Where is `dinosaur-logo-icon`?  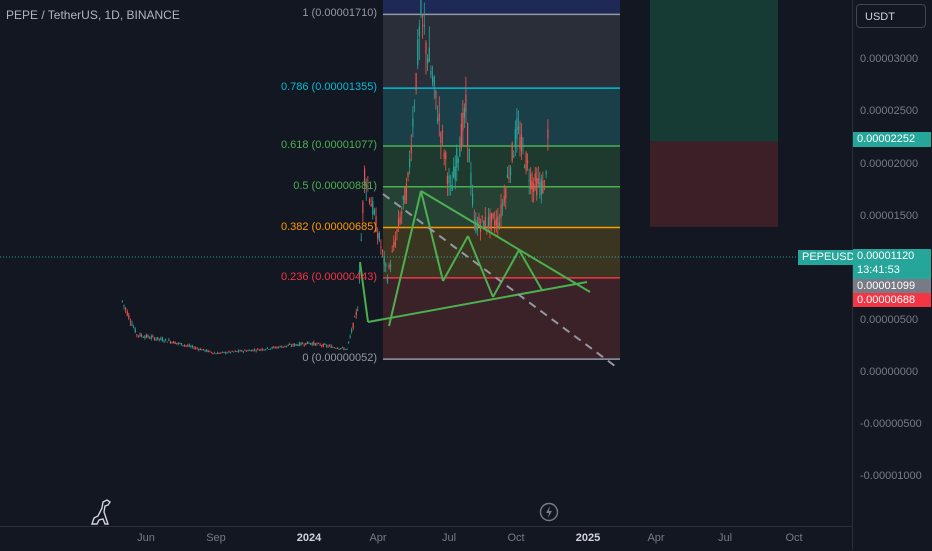 dinosaur-logo-icon is located at coordinates (101, 512).